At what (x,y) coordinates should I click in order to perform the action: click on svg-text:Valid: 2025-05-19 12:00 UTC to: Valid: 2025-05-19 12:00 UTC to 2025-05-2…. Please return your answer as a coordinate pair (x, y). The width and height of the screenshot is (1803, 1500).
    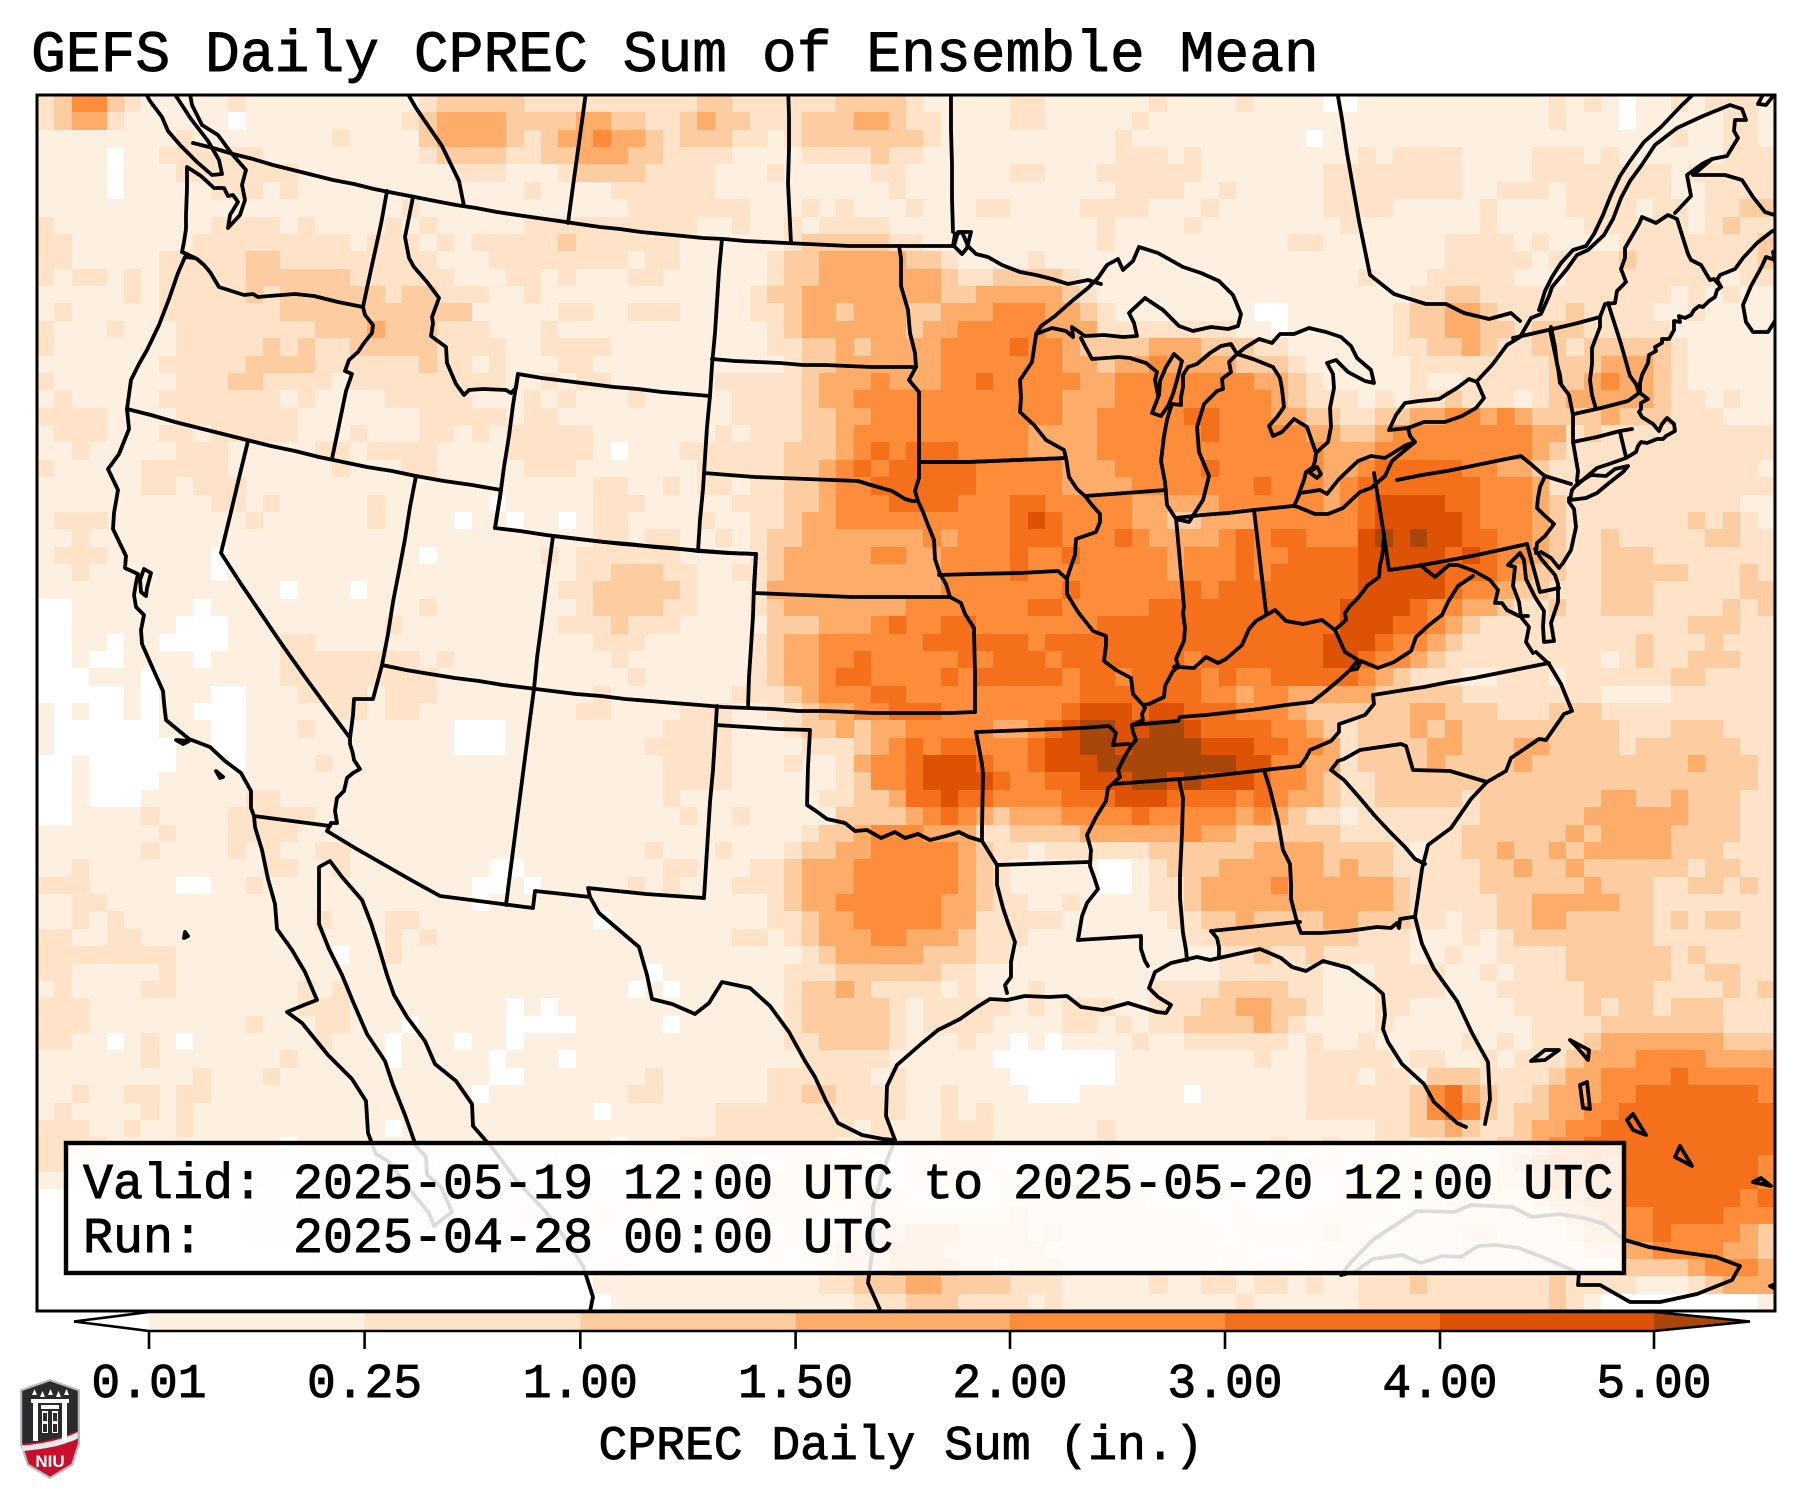
    Looking at the image, I should click on (848, 1185).